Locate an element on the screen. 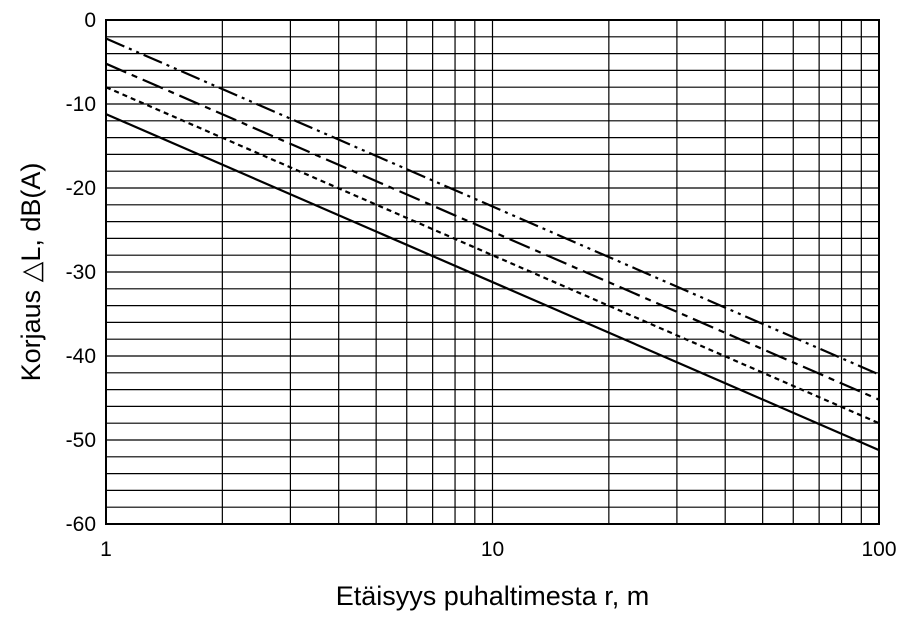 Image resolution: width=904 pixels, height=622 pixels. y-tick-label: -40 is located at coordinates (81, 356).